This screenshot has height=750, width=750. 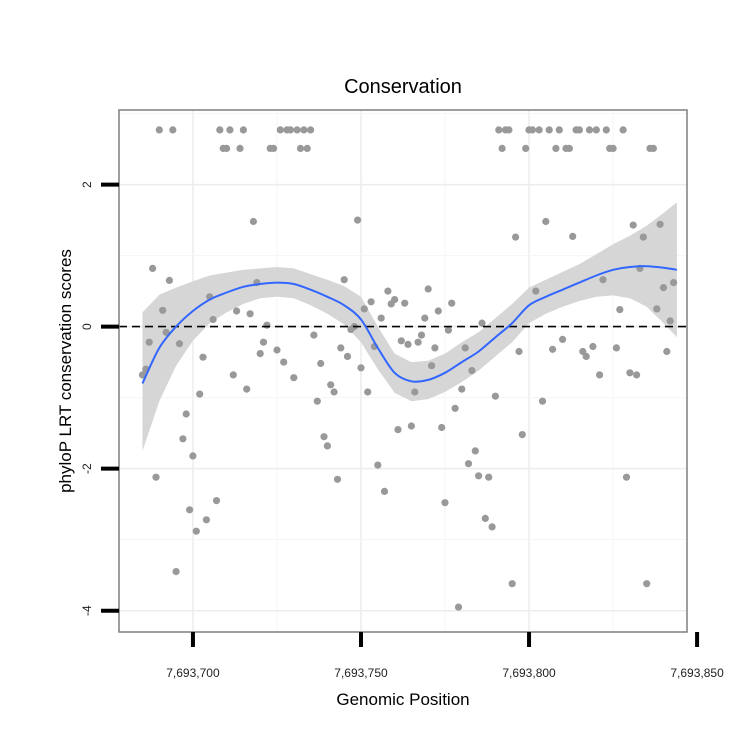 I want to click on x-tick-label: 7,693,750, so click(x=361, y=673).